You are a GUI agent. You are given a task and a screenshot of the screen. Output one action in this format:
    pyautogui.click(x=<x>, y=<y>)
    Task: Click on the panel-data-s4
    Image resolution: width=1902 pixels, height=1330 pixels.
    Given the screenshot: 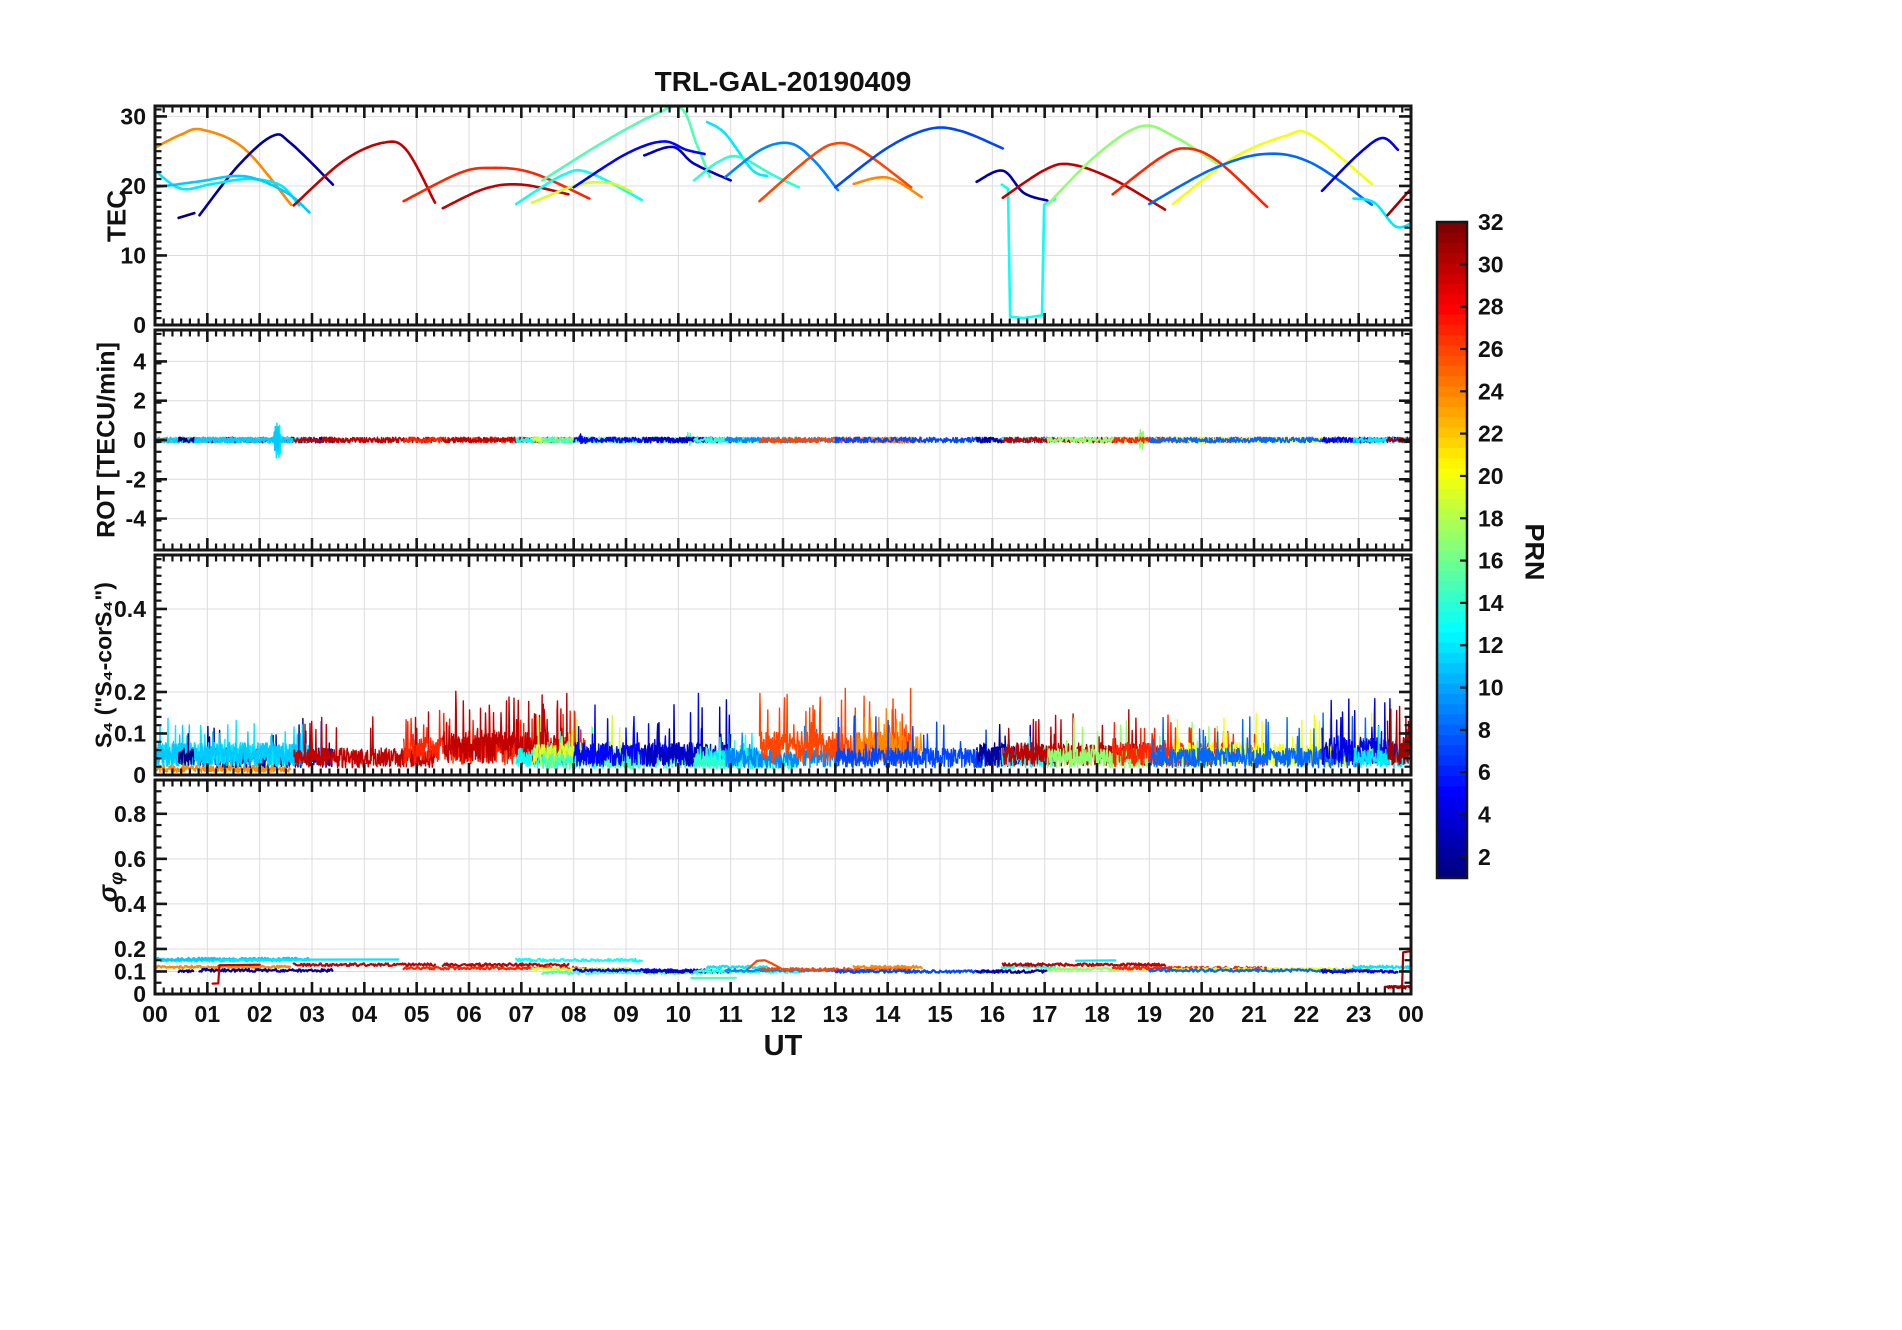 What is the action you would take?
    pyautogui.click(x=783, y=730)
    